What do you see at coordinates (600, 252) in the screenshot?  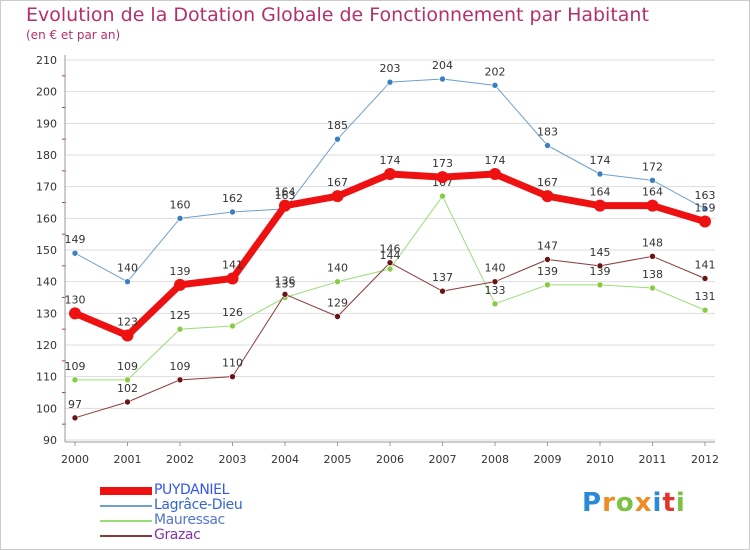 I see `data-label: 145` at bounding box center [600, 252].